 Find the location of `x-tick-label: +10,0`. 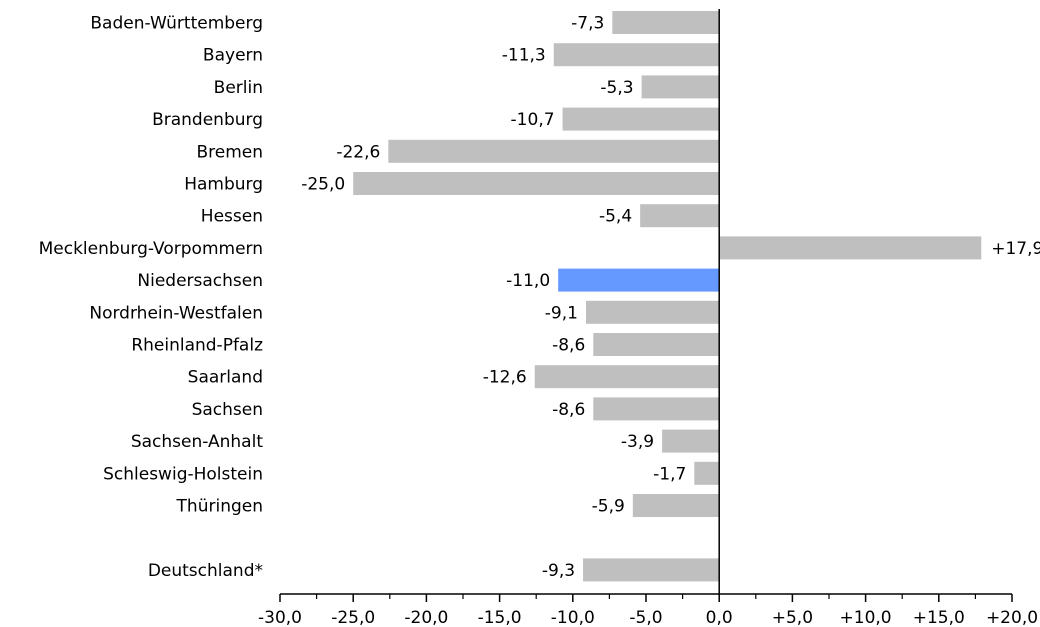

x-tick-label: +10,0 is located at coordinates (866, 617).